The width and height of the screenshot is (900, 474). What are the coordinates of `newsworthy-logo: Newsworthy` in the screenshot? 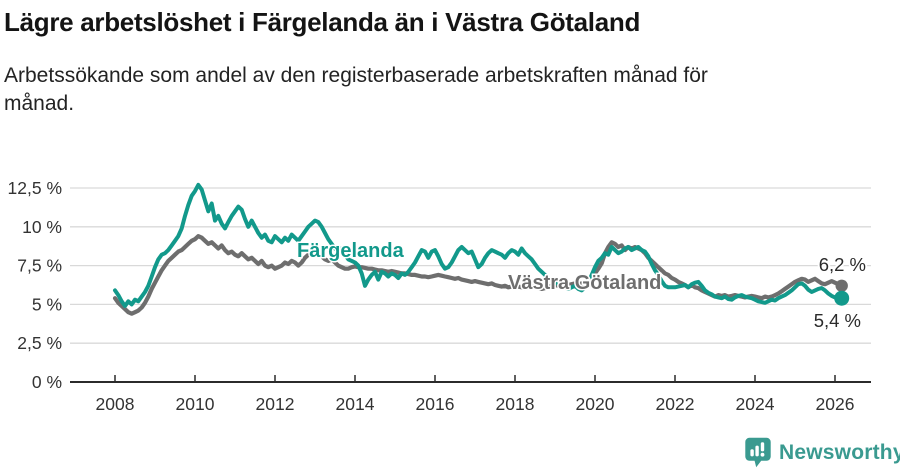 It's located at (822, 452).